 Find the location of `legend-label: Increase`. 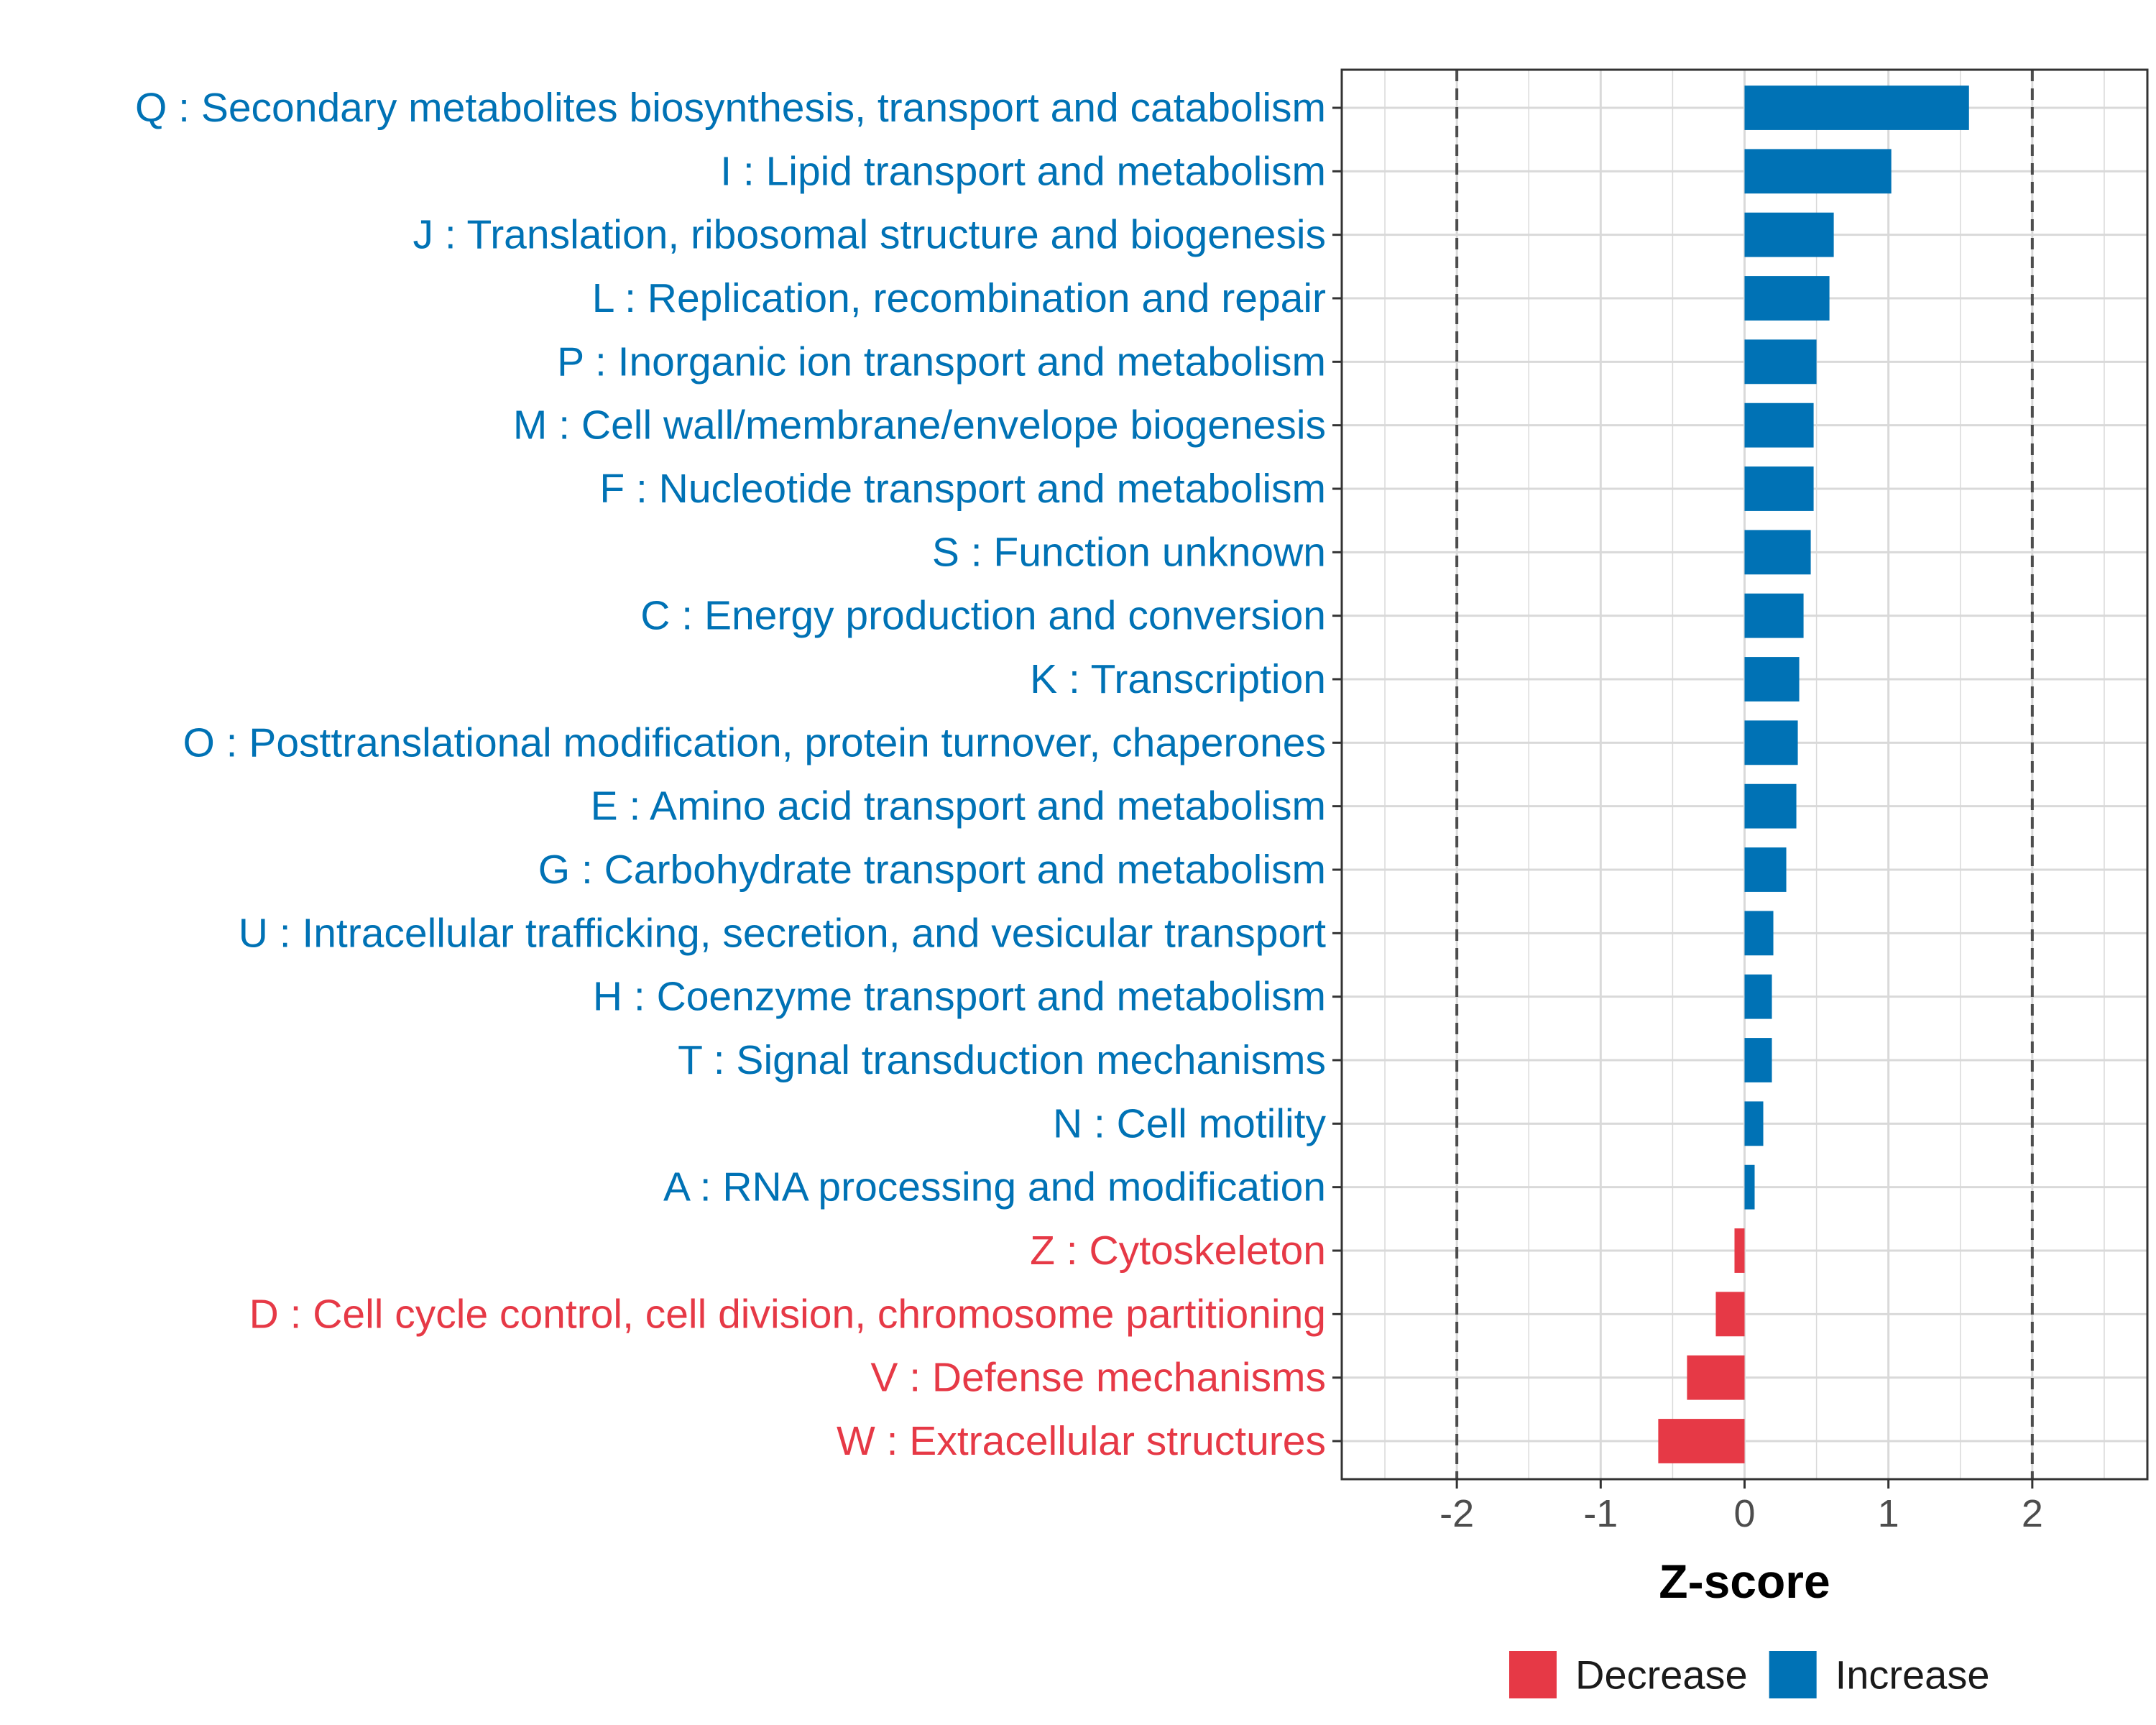

legend-label: Increase is located at coordinates (1912, 1675).